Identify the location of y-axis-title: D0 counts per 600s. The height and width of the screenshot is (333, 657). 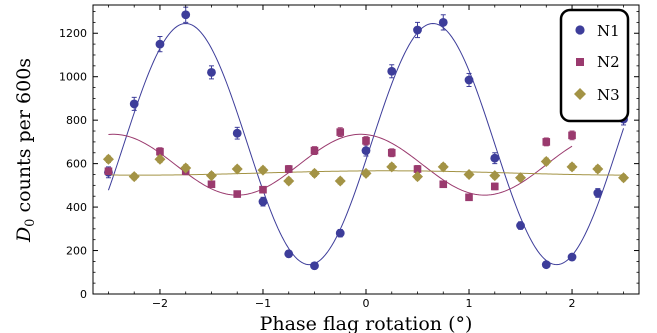
(25, 150).